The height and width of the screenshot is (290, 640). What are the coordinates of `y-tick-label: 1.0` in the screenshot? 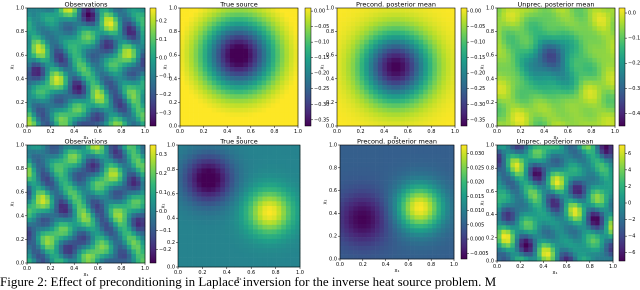 It's located at (173, 9).